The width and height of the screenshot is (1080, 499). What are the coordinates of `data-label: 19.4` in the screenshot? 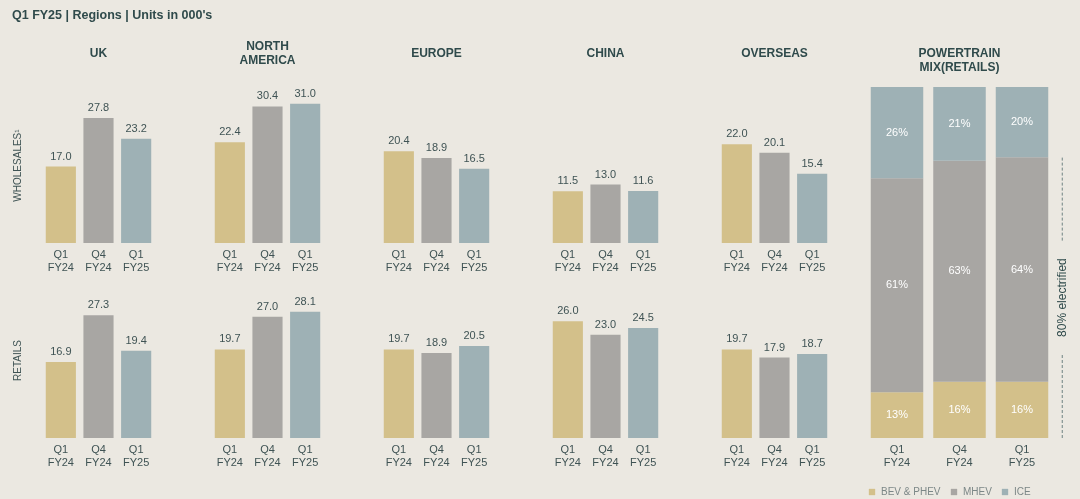 It's located at (136, 339).